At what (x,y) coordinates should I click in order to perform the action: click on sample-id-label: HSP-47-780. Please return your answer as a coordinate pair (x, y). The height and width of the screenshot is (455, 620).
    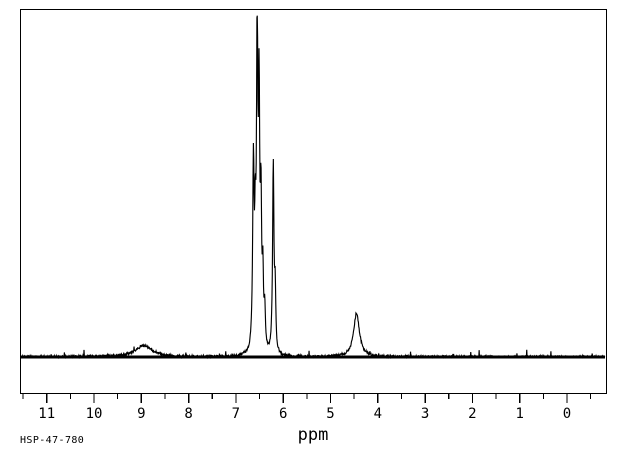
    Looking at the image, I should click on (52, 440).